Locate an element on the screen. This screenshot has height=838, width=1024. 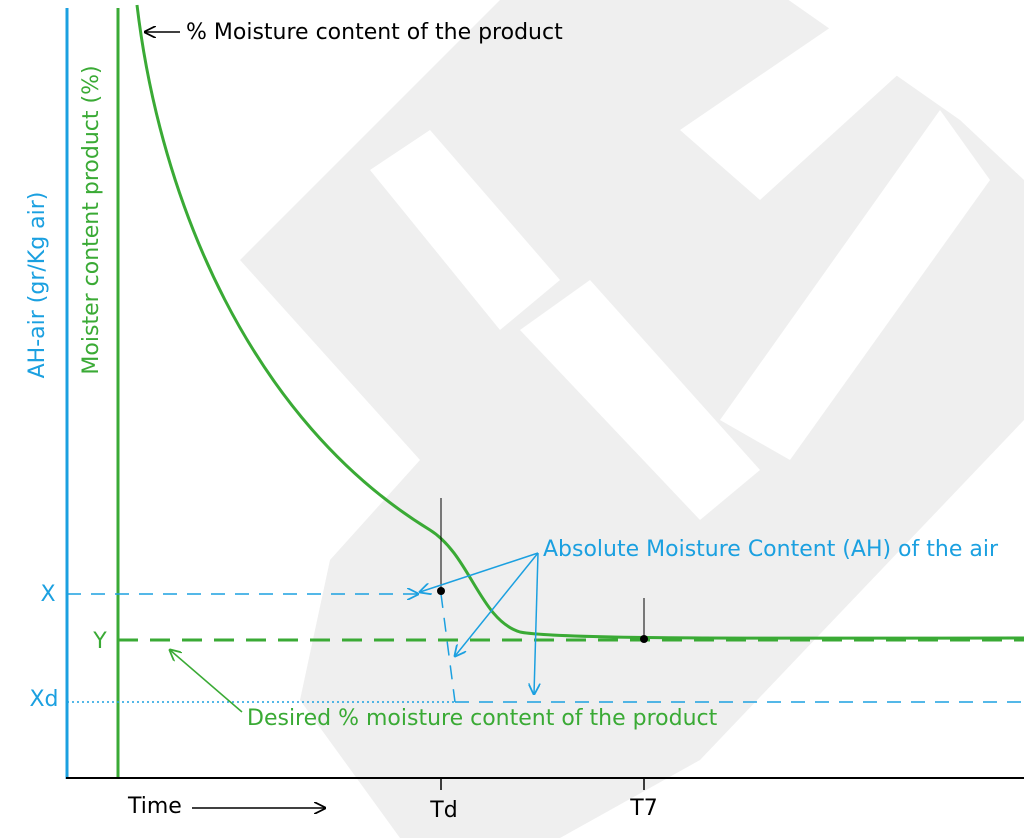
time-label: T7 is located at coordinates (643, 808).